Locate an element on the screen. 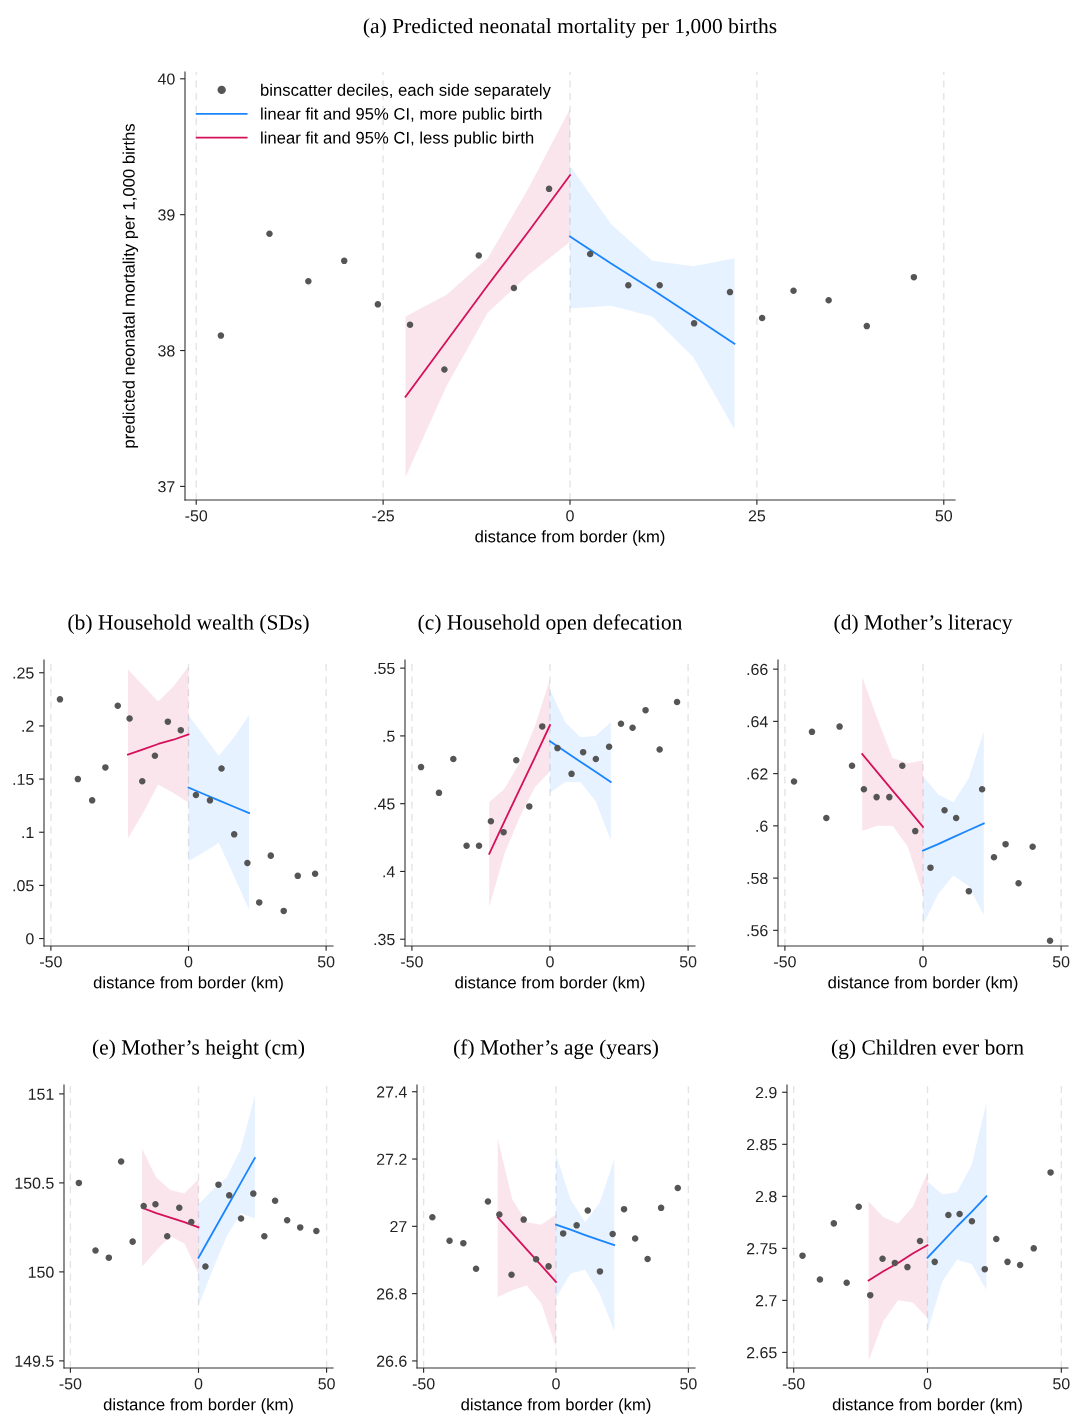  chart-title: (e) Mother’s height (cm) is located at coordinates (198, 1049).